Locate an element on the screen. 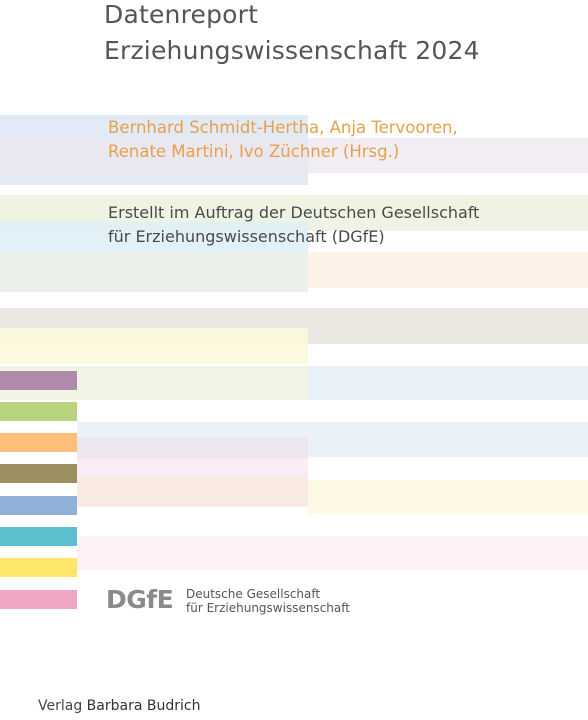 Image resolution: width=588 pixels, height=720 pixels. title-line-1: Datenreport is located at coordinates (181, 14).